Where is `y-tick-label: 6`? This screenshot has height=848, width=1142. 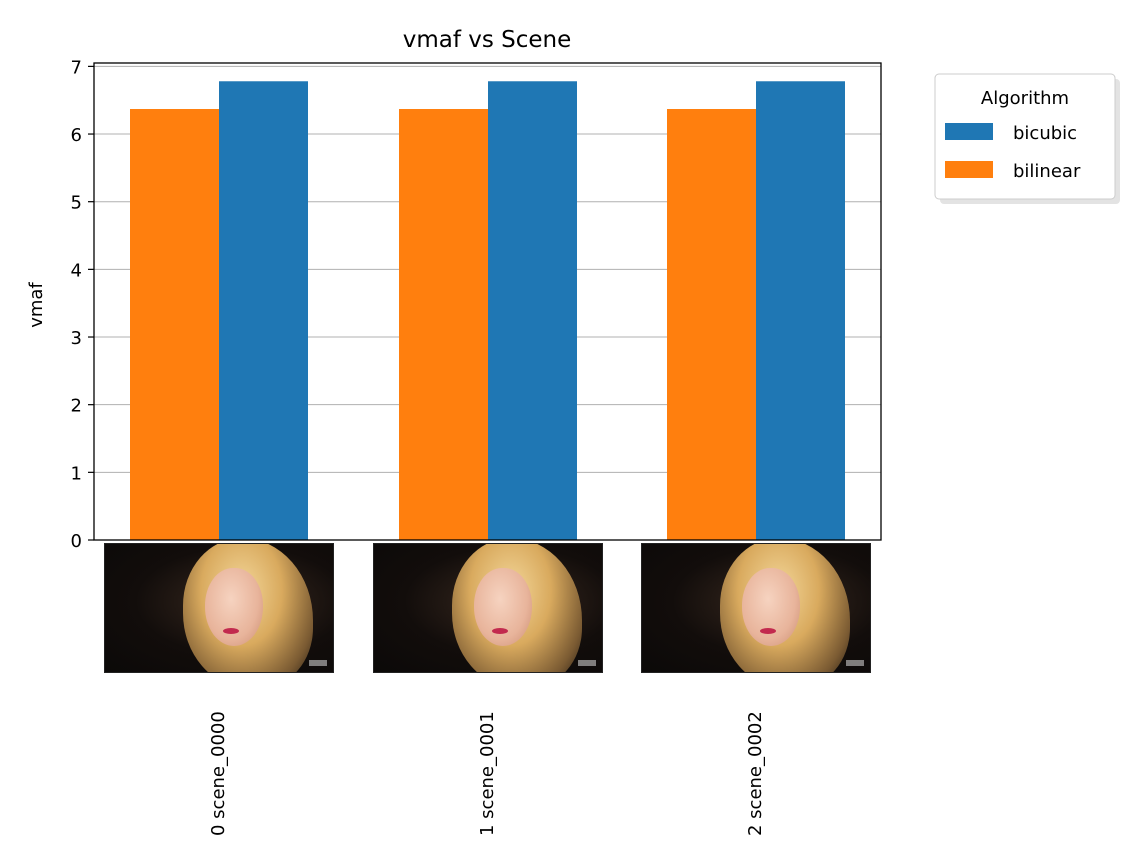 y-tick-label: 6 is located at coordinates (76, 135).